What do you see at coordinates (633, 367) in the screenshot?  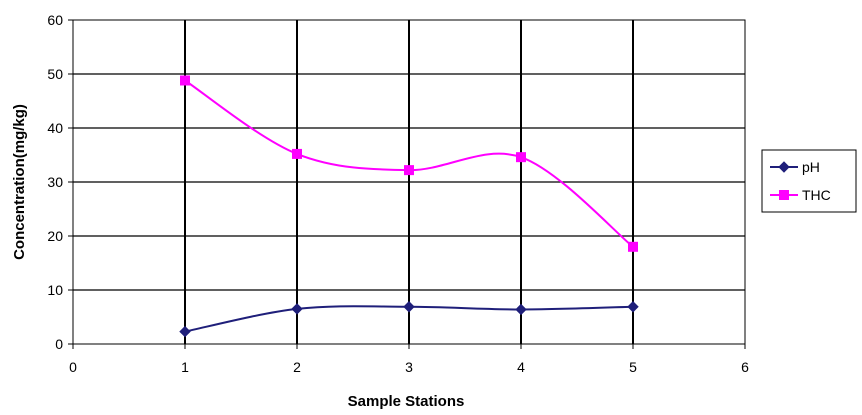 I see `x-tick-label: 5` at bounding box center [633, 367].